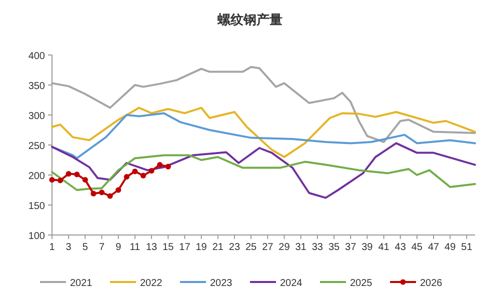 Image resolution: width=500 pixels, height=300 pixels. I want to click on x-tick-label: 27, so click(268, 247).